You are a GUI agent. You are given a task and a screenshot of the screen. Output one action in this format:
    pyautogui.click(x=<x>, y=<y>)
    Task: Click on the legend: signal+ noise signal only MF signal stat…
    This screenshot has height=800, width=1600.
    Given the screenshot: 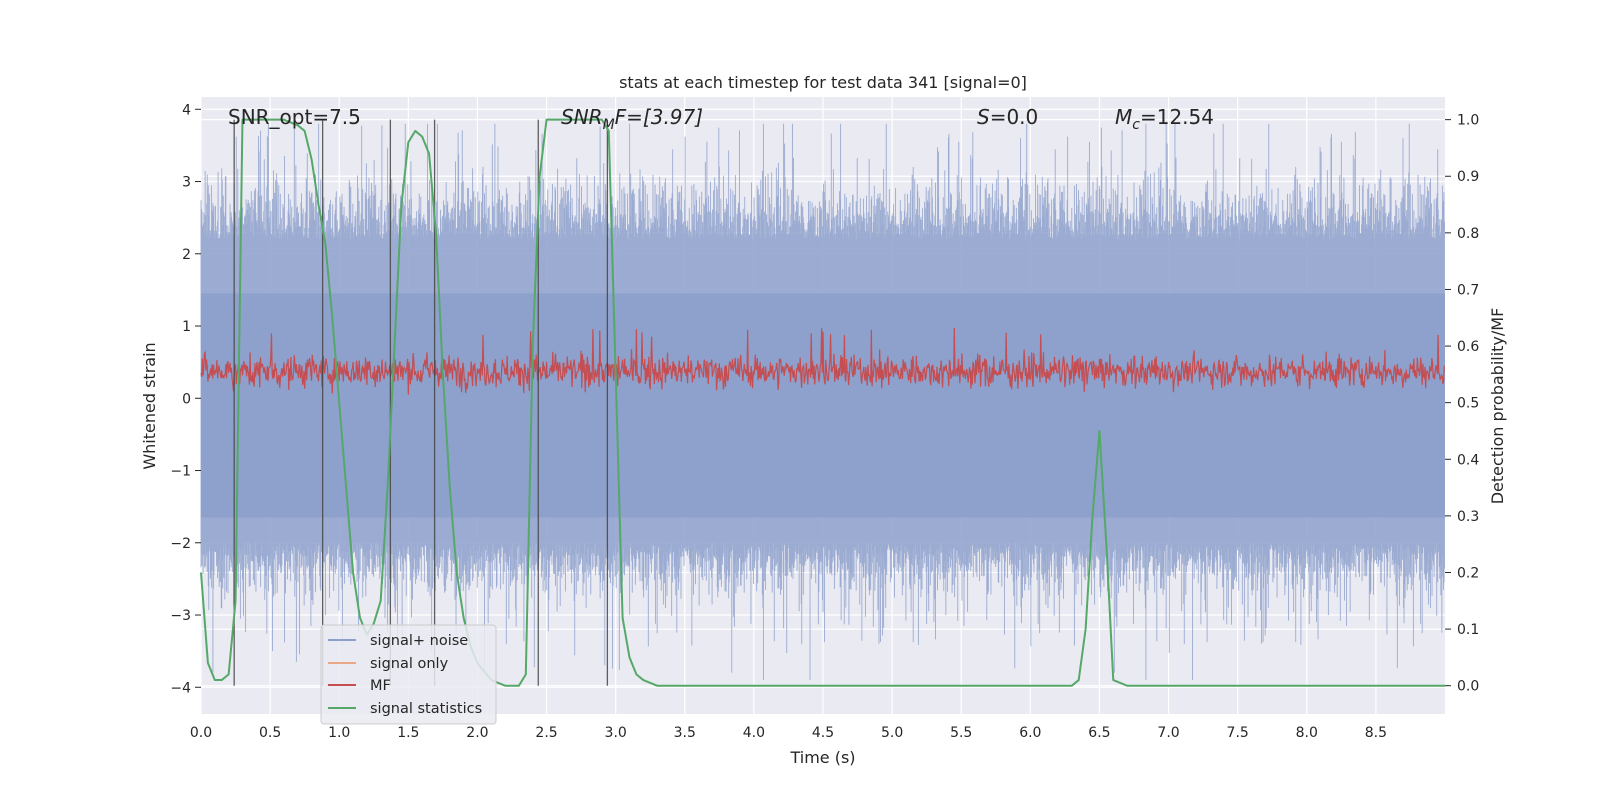 What is the action you would take?
    pyautogui.click(x=408, y=674)
    